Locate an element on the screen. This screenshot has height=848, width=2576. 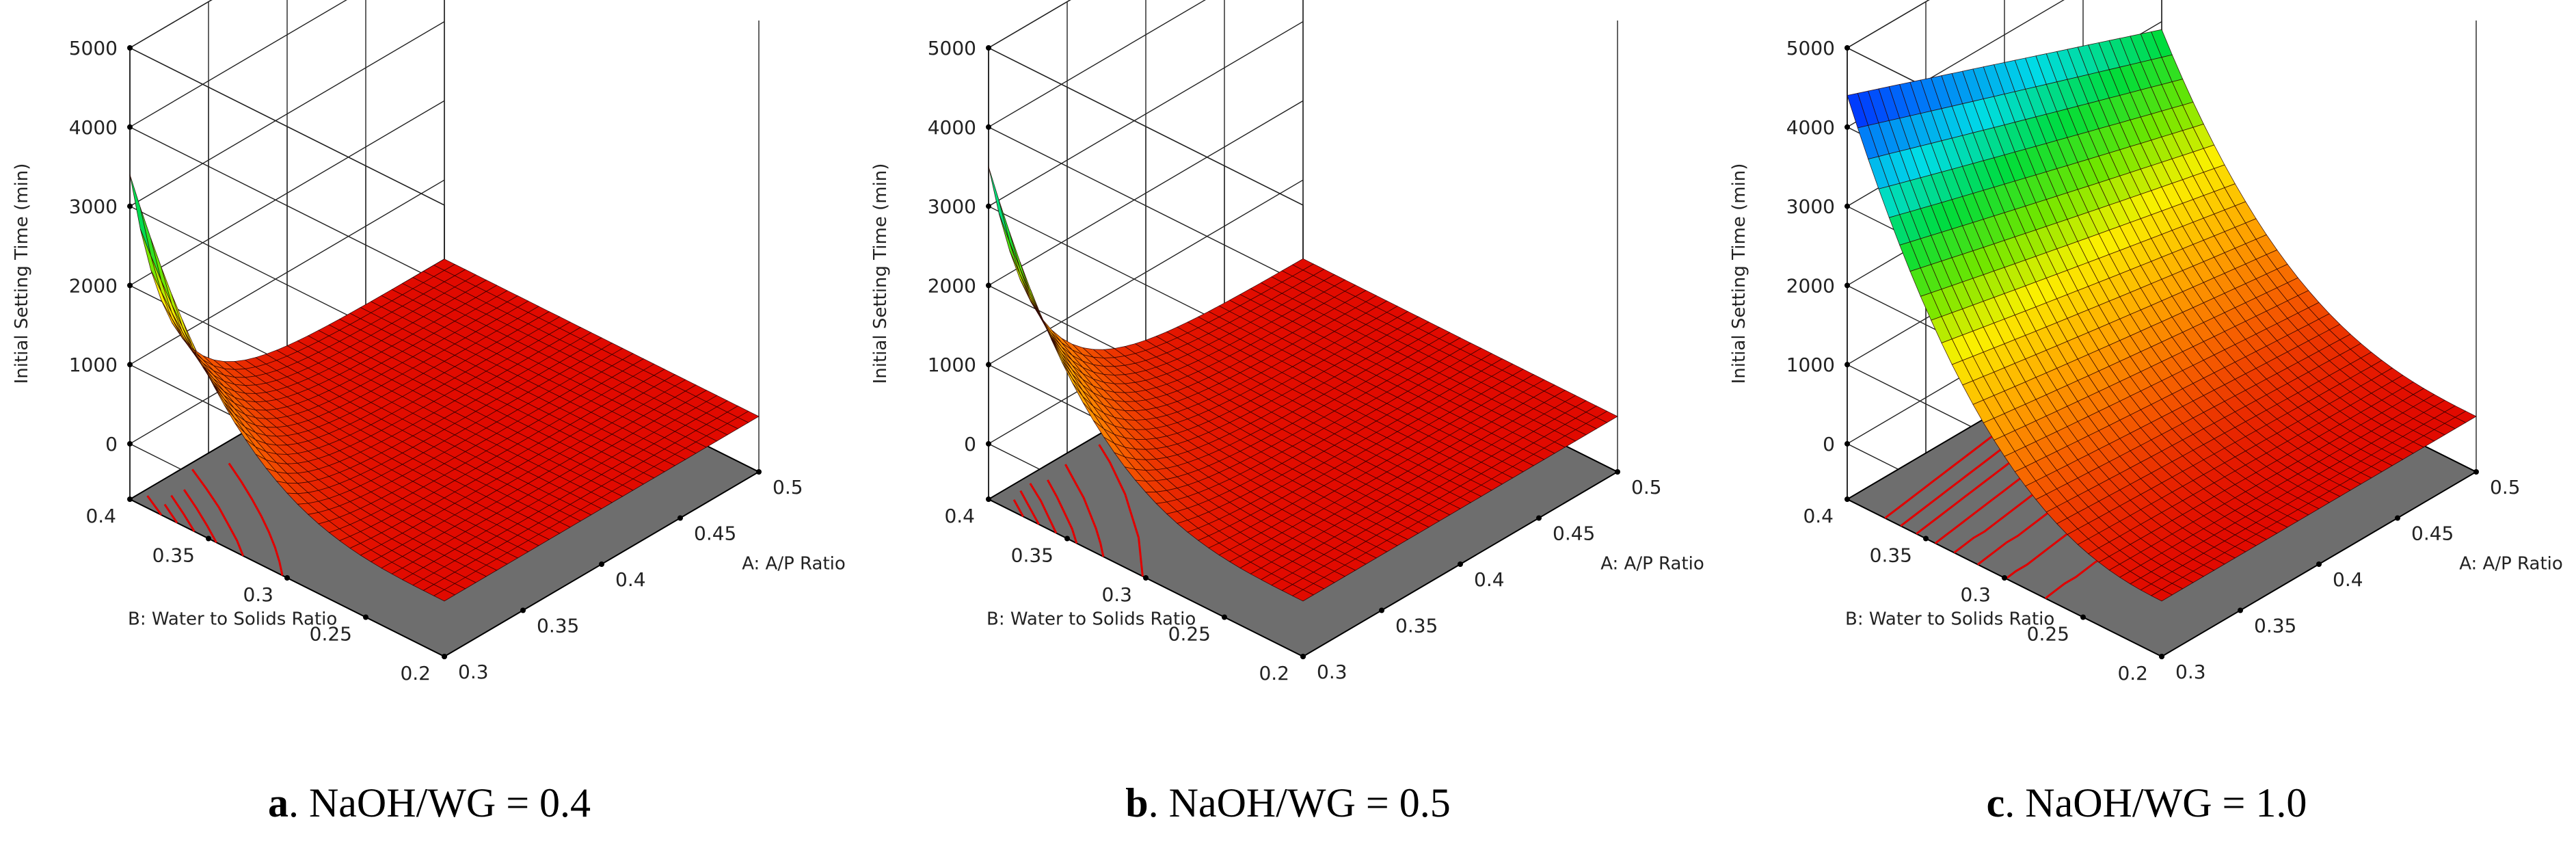
floor-contours is located at coordinates (1078, 510).